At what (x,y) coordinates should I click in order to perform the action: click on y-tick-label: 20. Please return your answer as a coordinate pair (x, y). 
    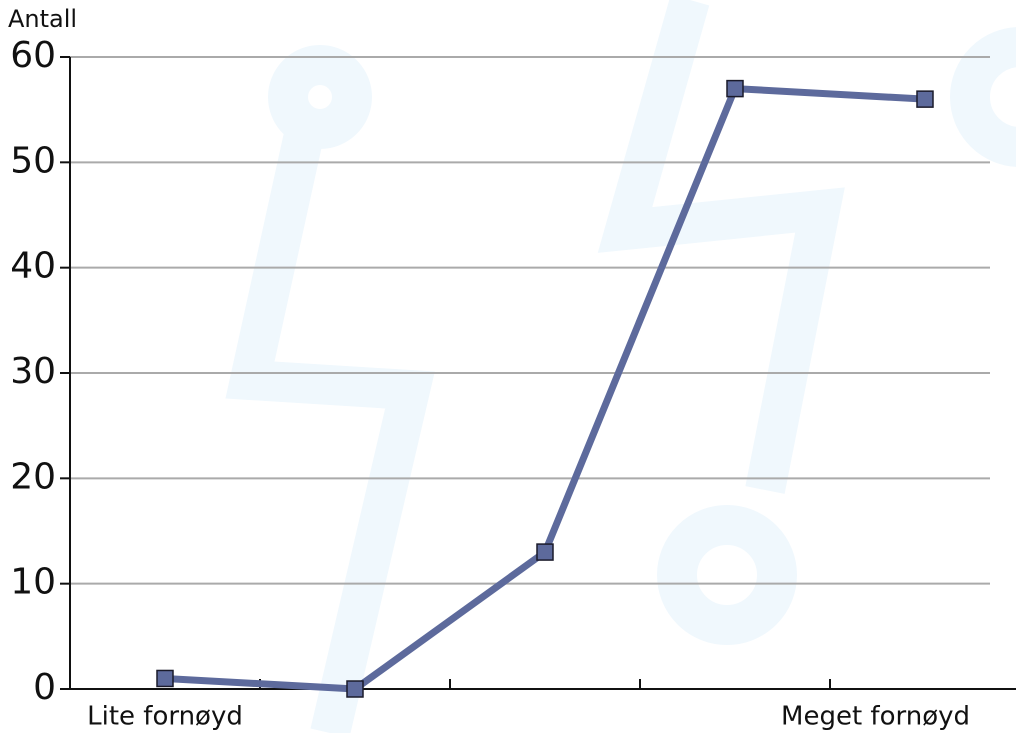
    Looking at the image, I should click on (33, 476).